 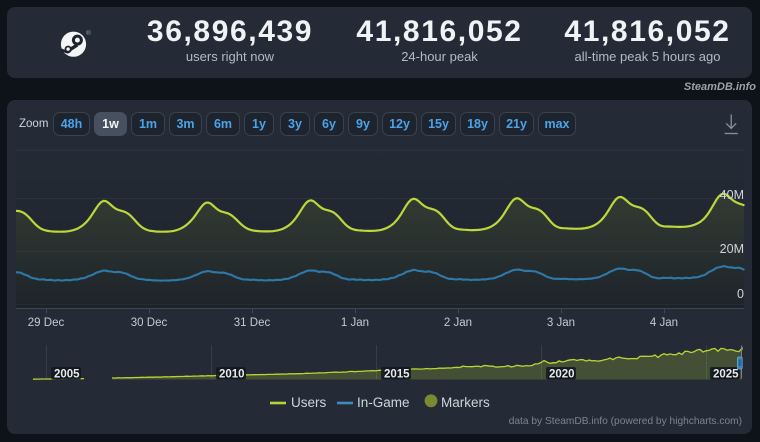 What do you see at coordinates (664, 323) in the screenshot?
I see `svg-text: 4 Jan` at bounding box center [664, 323].